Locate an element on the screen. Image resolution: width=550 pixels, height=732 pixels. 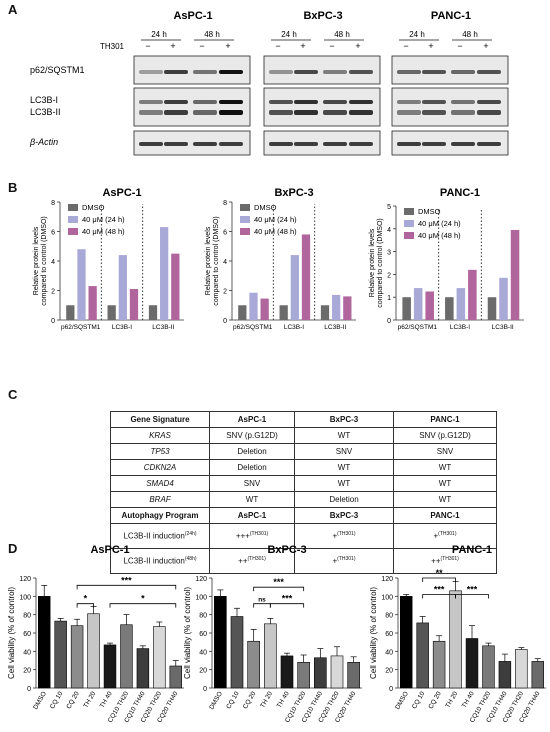
timepoint-label: 24 h is located at coordinates (289, 34).